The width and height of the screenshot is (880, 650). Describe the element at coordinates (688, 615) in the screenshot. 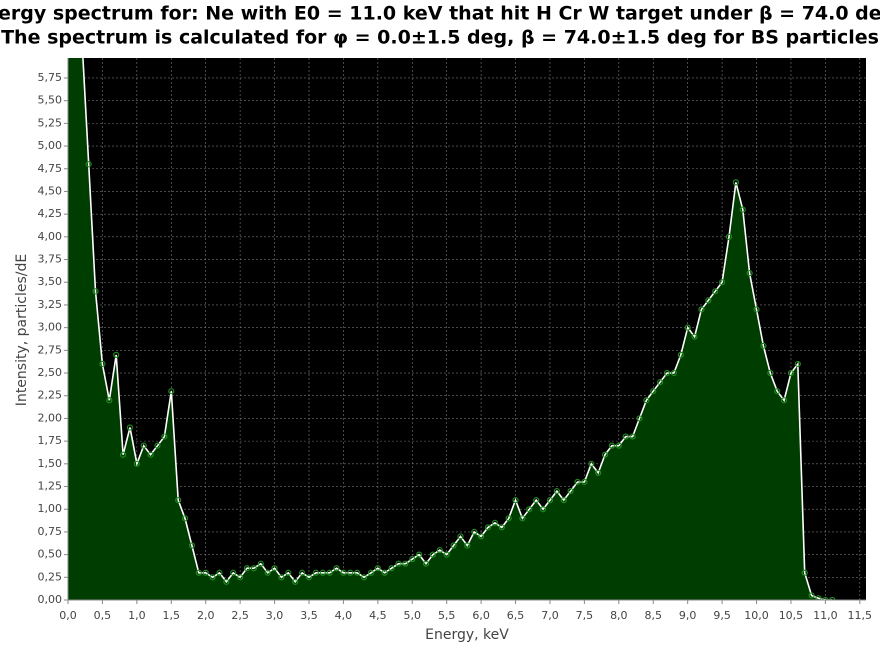

I see `x-tick-label: 9,0` at that location.